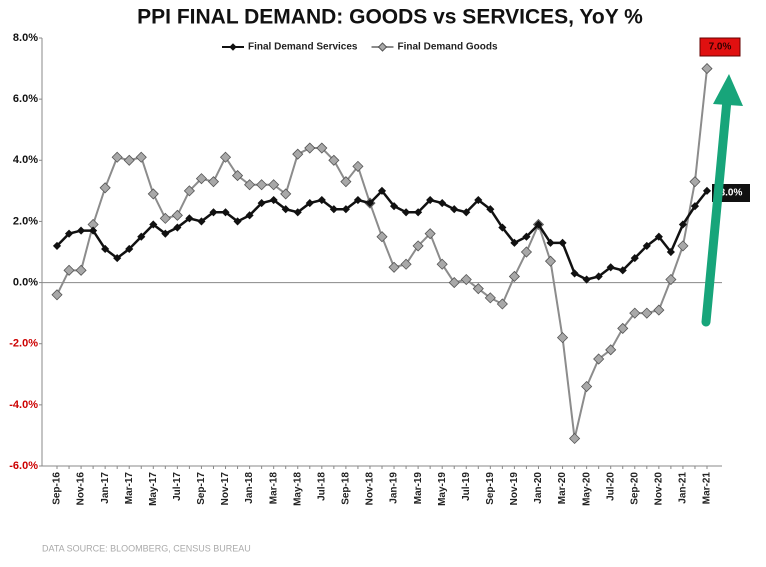 The height and width of the screenshot is (567, 766). I want to click on y-tick-label: 2.0%, so click(25, 221).